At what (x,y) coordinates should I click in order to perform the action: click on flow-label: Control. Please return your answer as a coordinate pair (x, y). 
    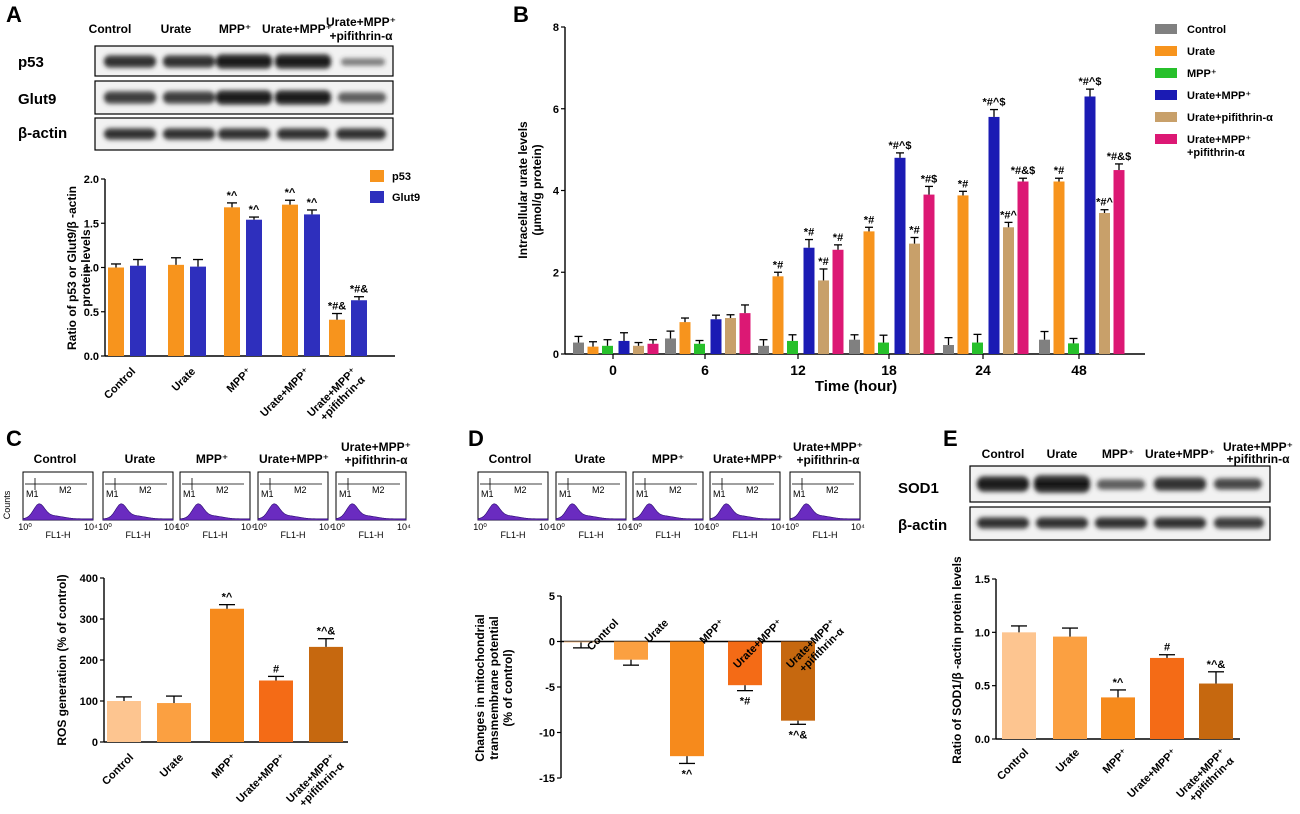
    Looking at the image, I should click on (510, 459).